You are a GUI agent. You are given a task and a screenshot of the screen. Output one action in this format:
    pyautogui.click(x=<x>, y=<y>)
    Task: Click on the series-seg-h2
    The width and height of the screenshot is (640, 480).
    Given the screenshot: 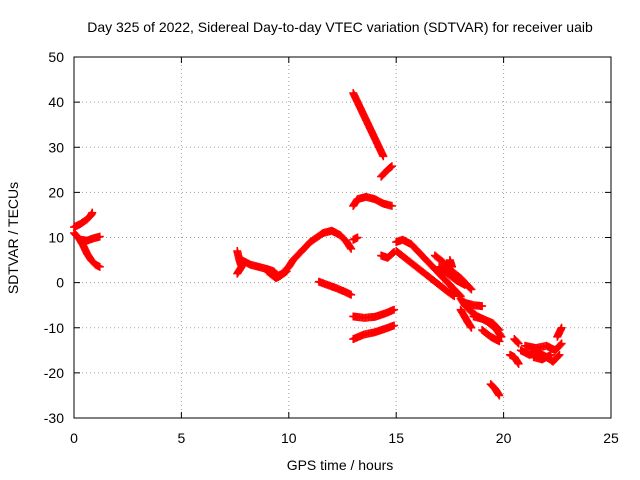 What is the action you would take?
    pyautogui.click(x=516, y=341)
    